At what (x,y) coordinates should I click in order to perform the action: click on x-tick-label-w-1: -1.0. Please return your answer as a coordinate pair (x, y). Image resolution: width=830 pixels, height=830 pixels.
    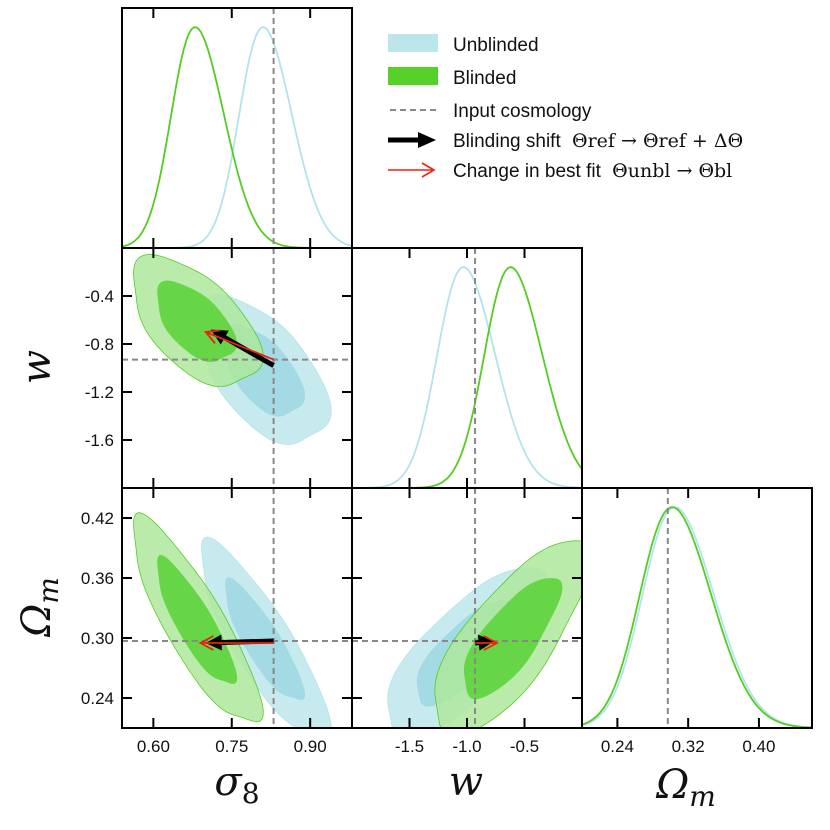
    Looking at the image, I should click on (466, 746).